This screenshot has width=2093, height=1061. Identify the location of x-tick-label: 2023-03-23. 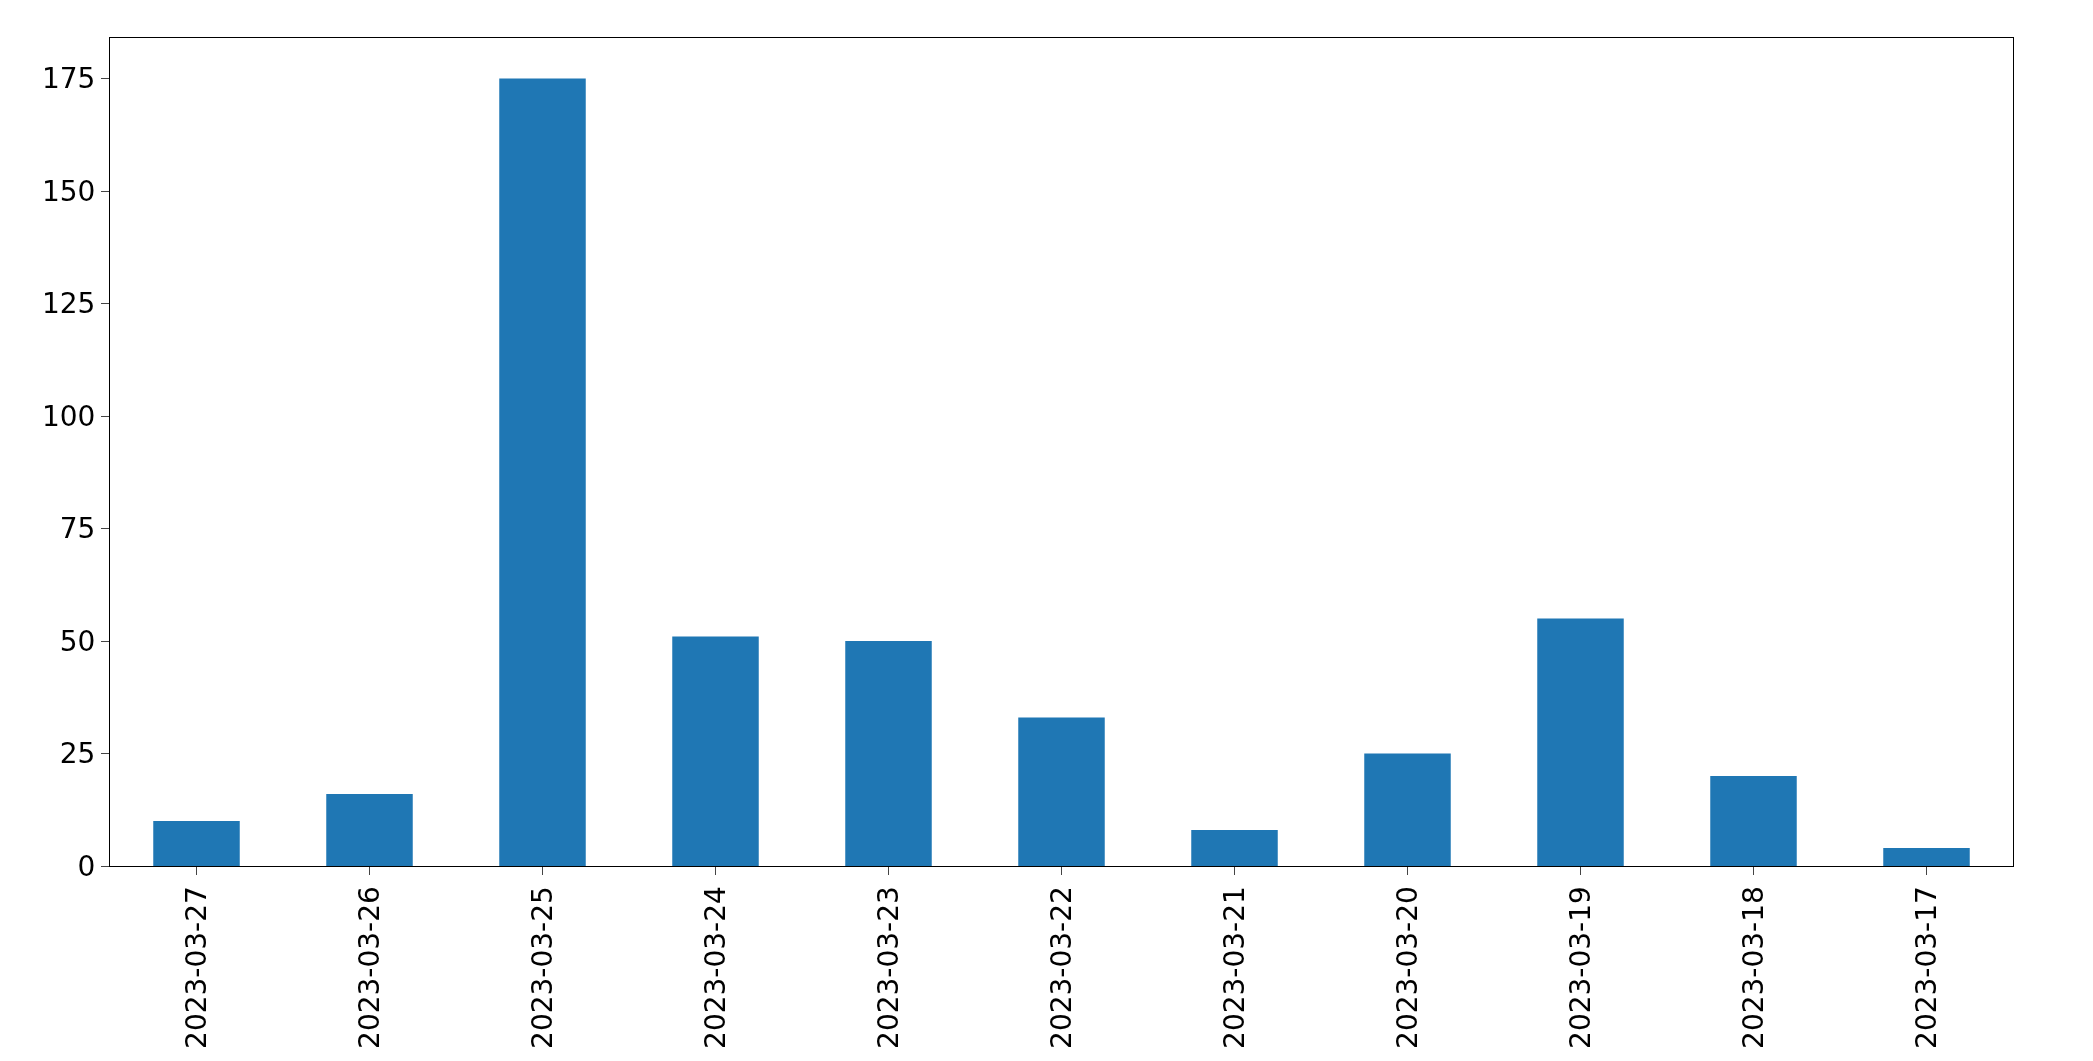
(888, 967).